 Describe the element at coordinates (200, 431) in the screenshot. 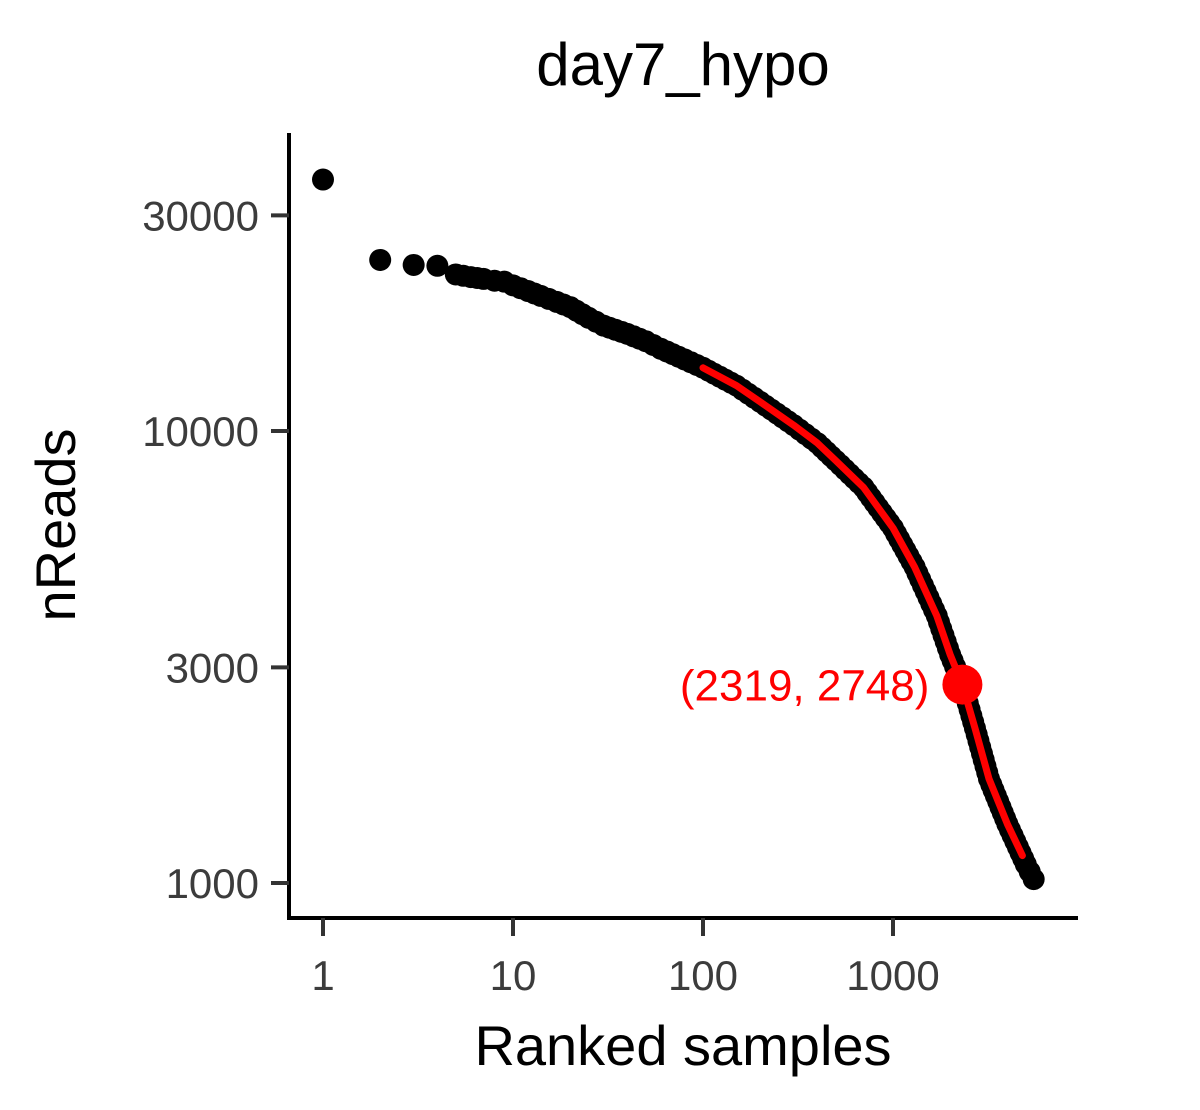

I see `y-tick-label: 10000` at that location.